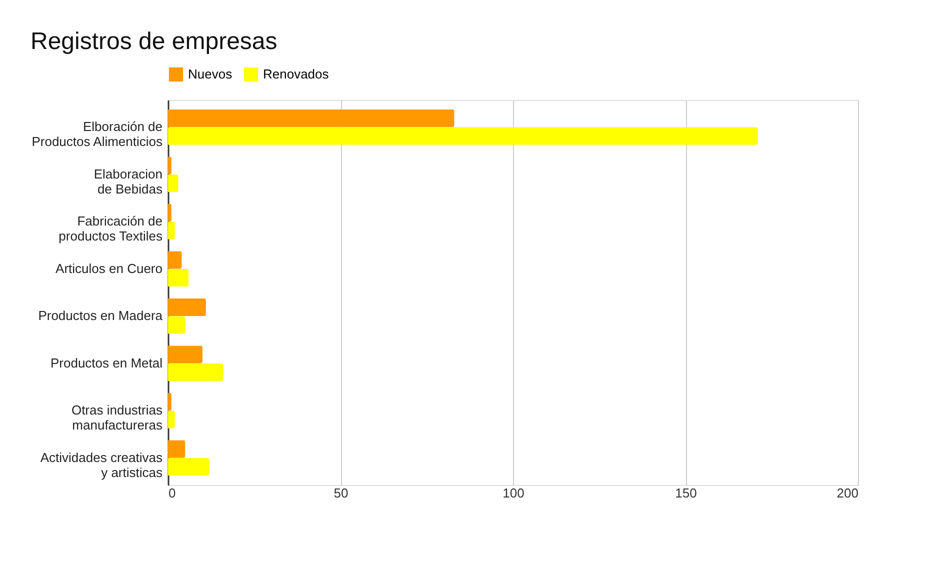  Describe the element at coordinates (128, 181) in the screenshot. I see `y-tick-label: Elaboracion de Bebidas` at that location.